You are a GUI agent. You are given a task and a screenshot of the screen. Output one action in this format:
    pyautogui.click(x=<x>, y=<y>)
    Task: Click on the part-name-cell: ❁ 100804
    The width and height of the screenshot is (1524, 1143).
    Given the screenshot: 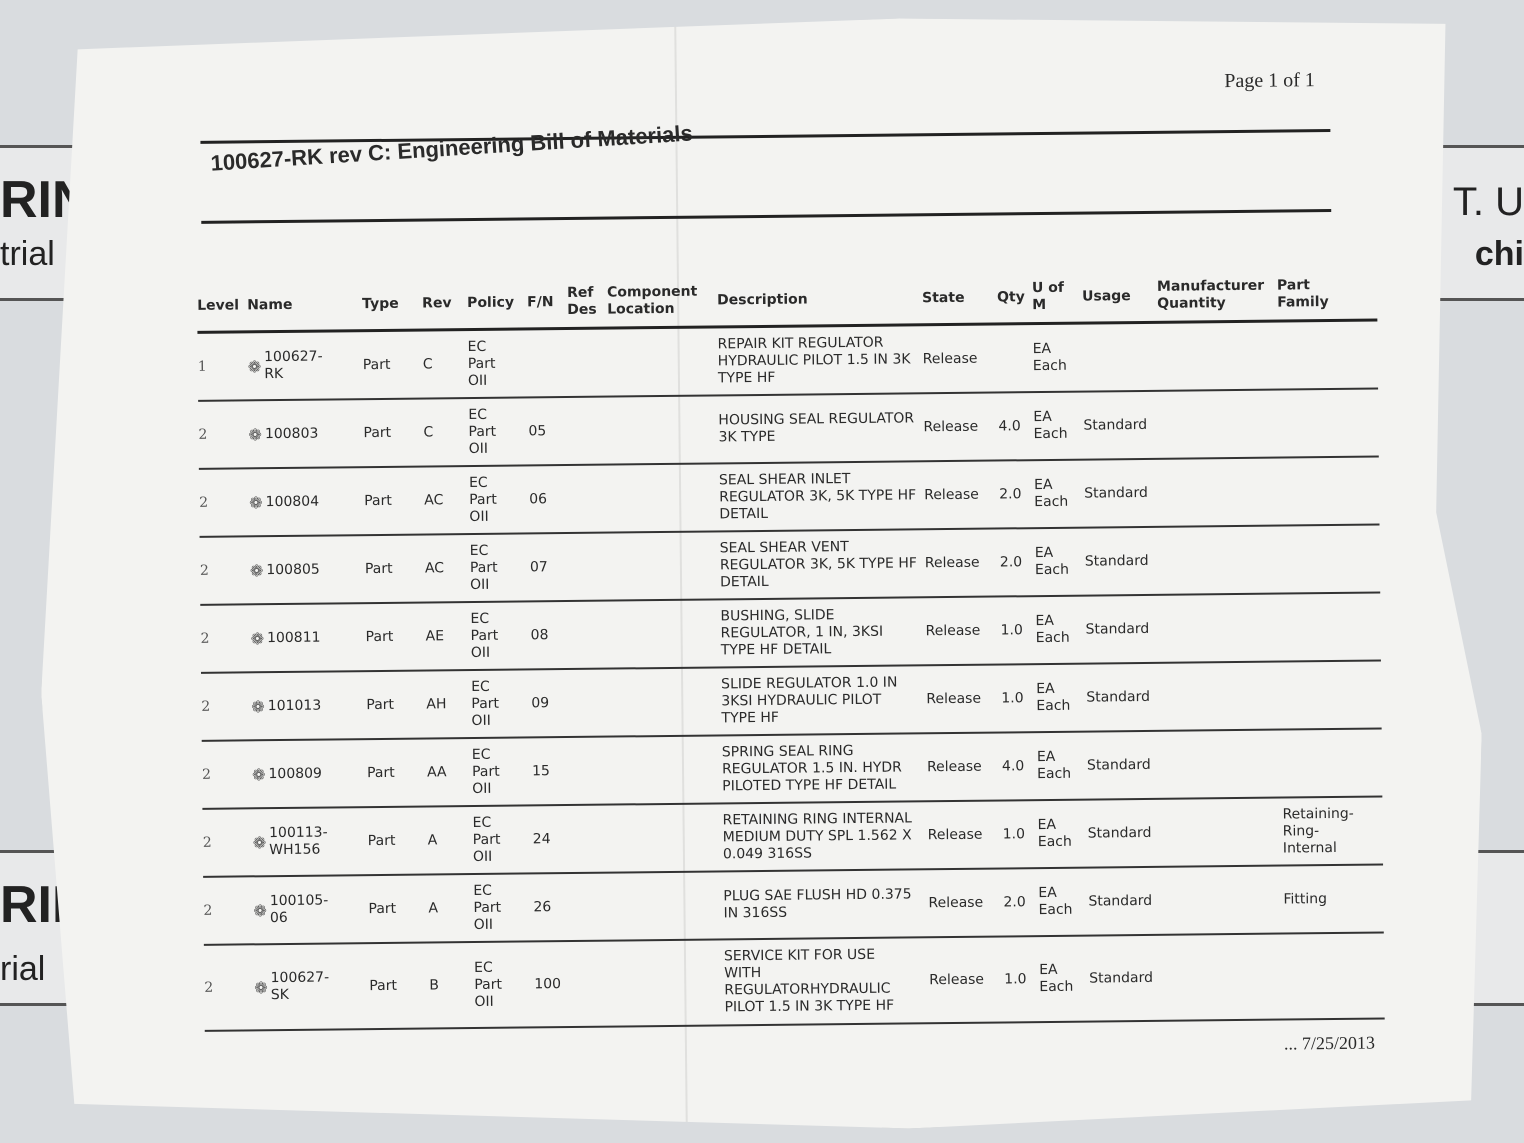 What is the action you would take?
    pyautogui.click(x=306, y=502)
    